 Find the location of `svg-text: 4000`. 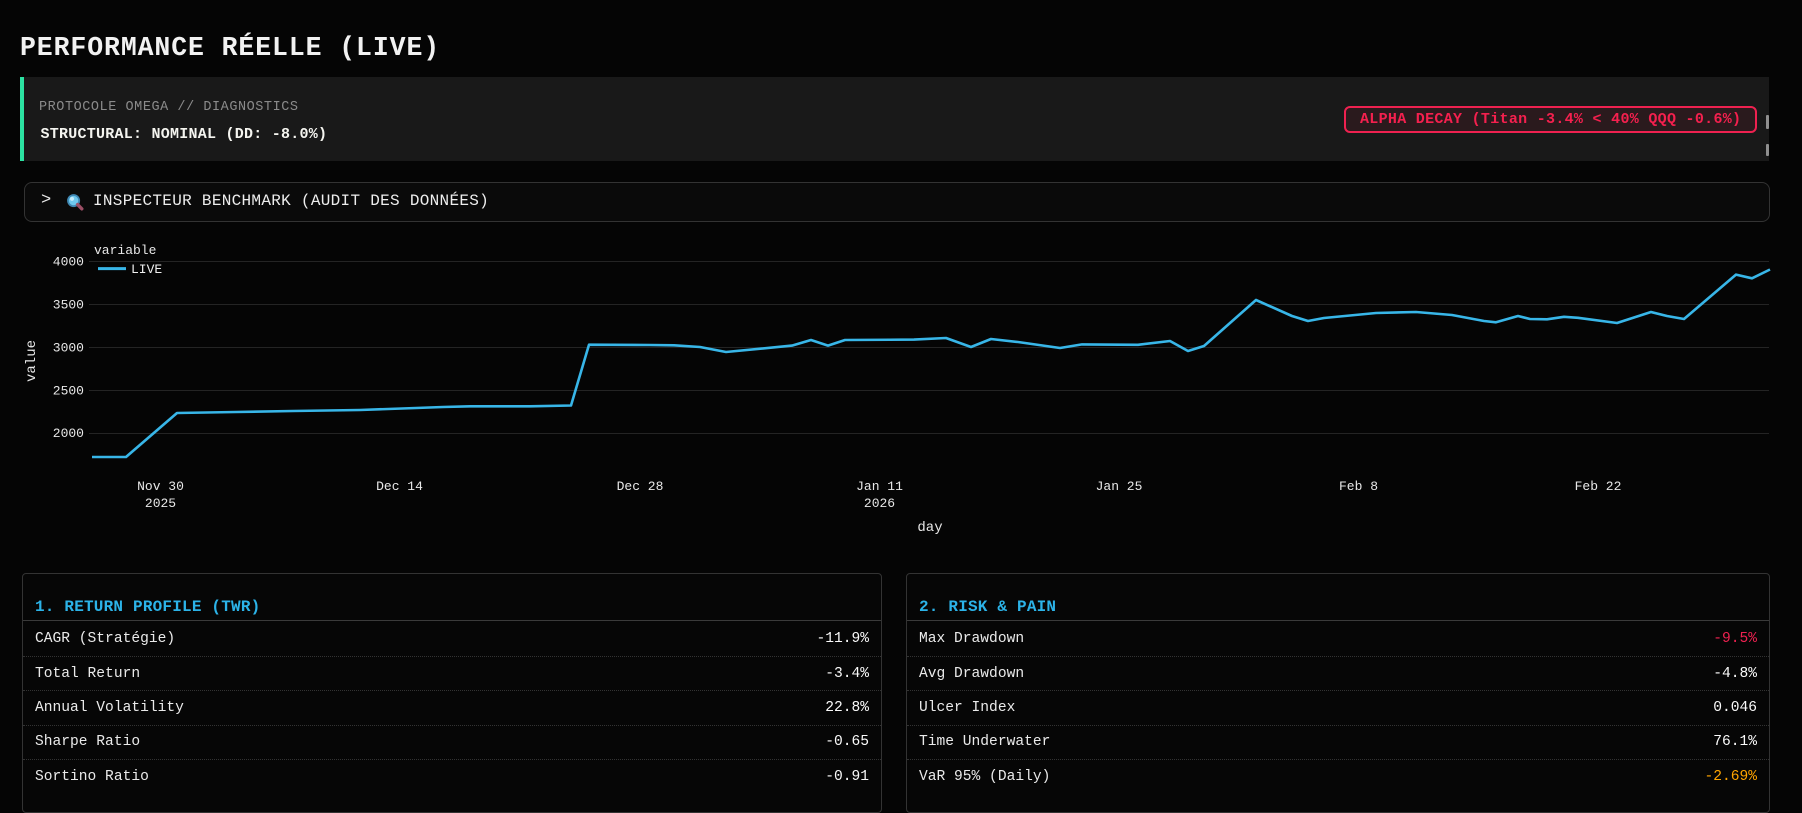

svg-text: 4000 is located at coordinates (68, 262).